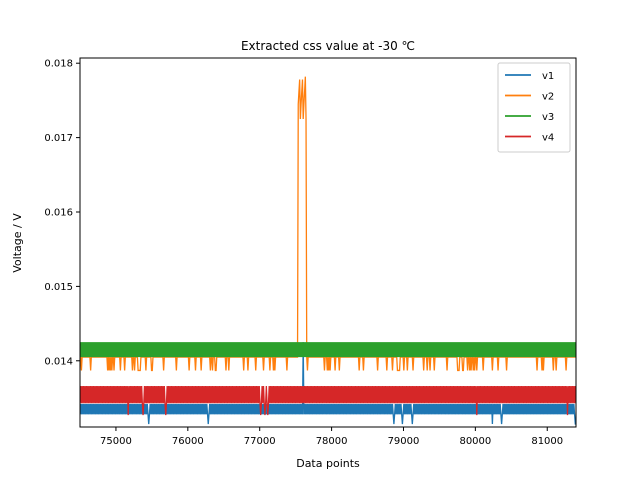 This screenshot has width=640, height=480. I want to click on legend-label-v3: v3, so click(548, 117).